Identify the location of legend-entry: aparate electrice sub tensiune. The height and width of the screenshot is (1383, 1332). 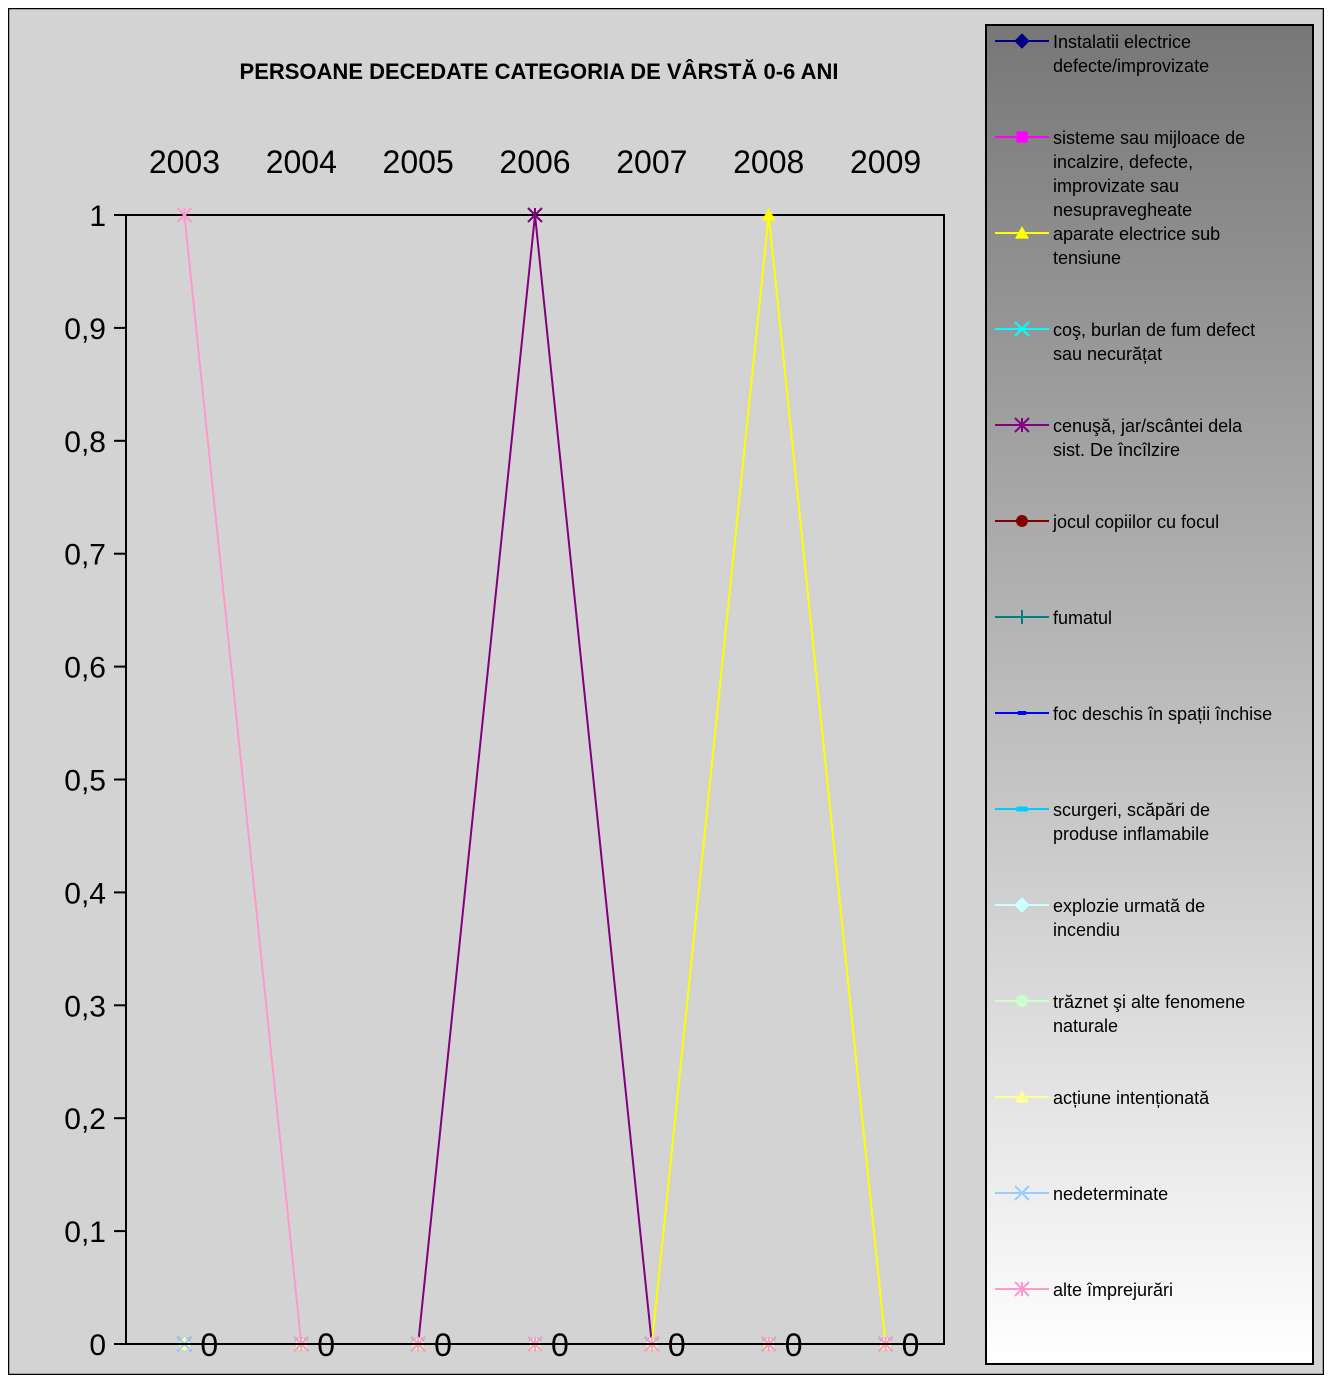
(1107, 246).